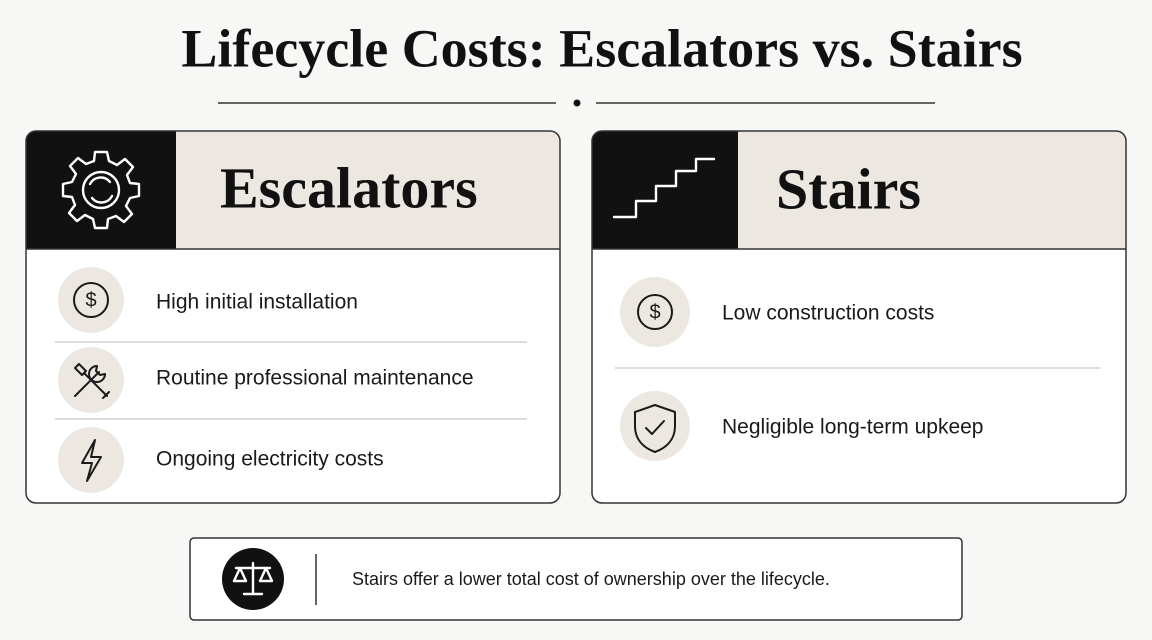  What do you see at coordinates (92, 381) in the screenshot?
I see `tools-icon` at bounding box center [92, 381].